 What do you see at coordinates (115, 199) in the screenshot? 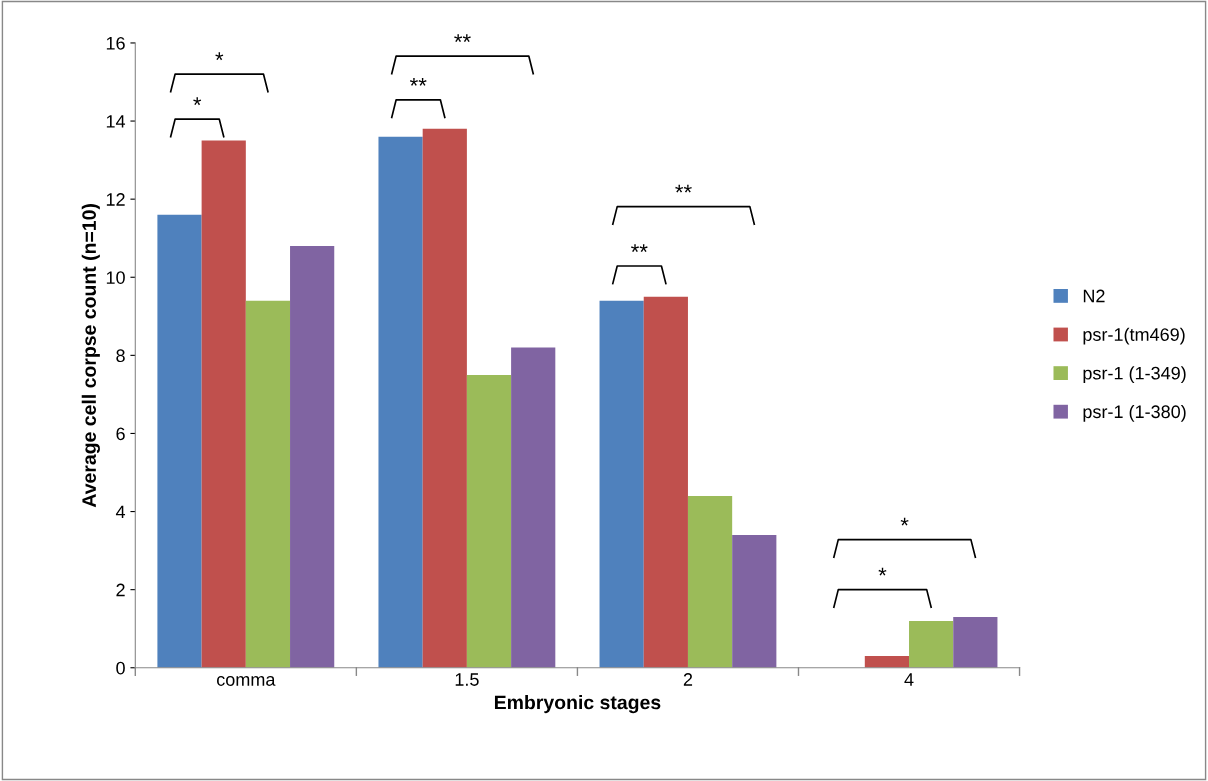
I see `y-tick-label: 12` at bounding box center [115, 199].